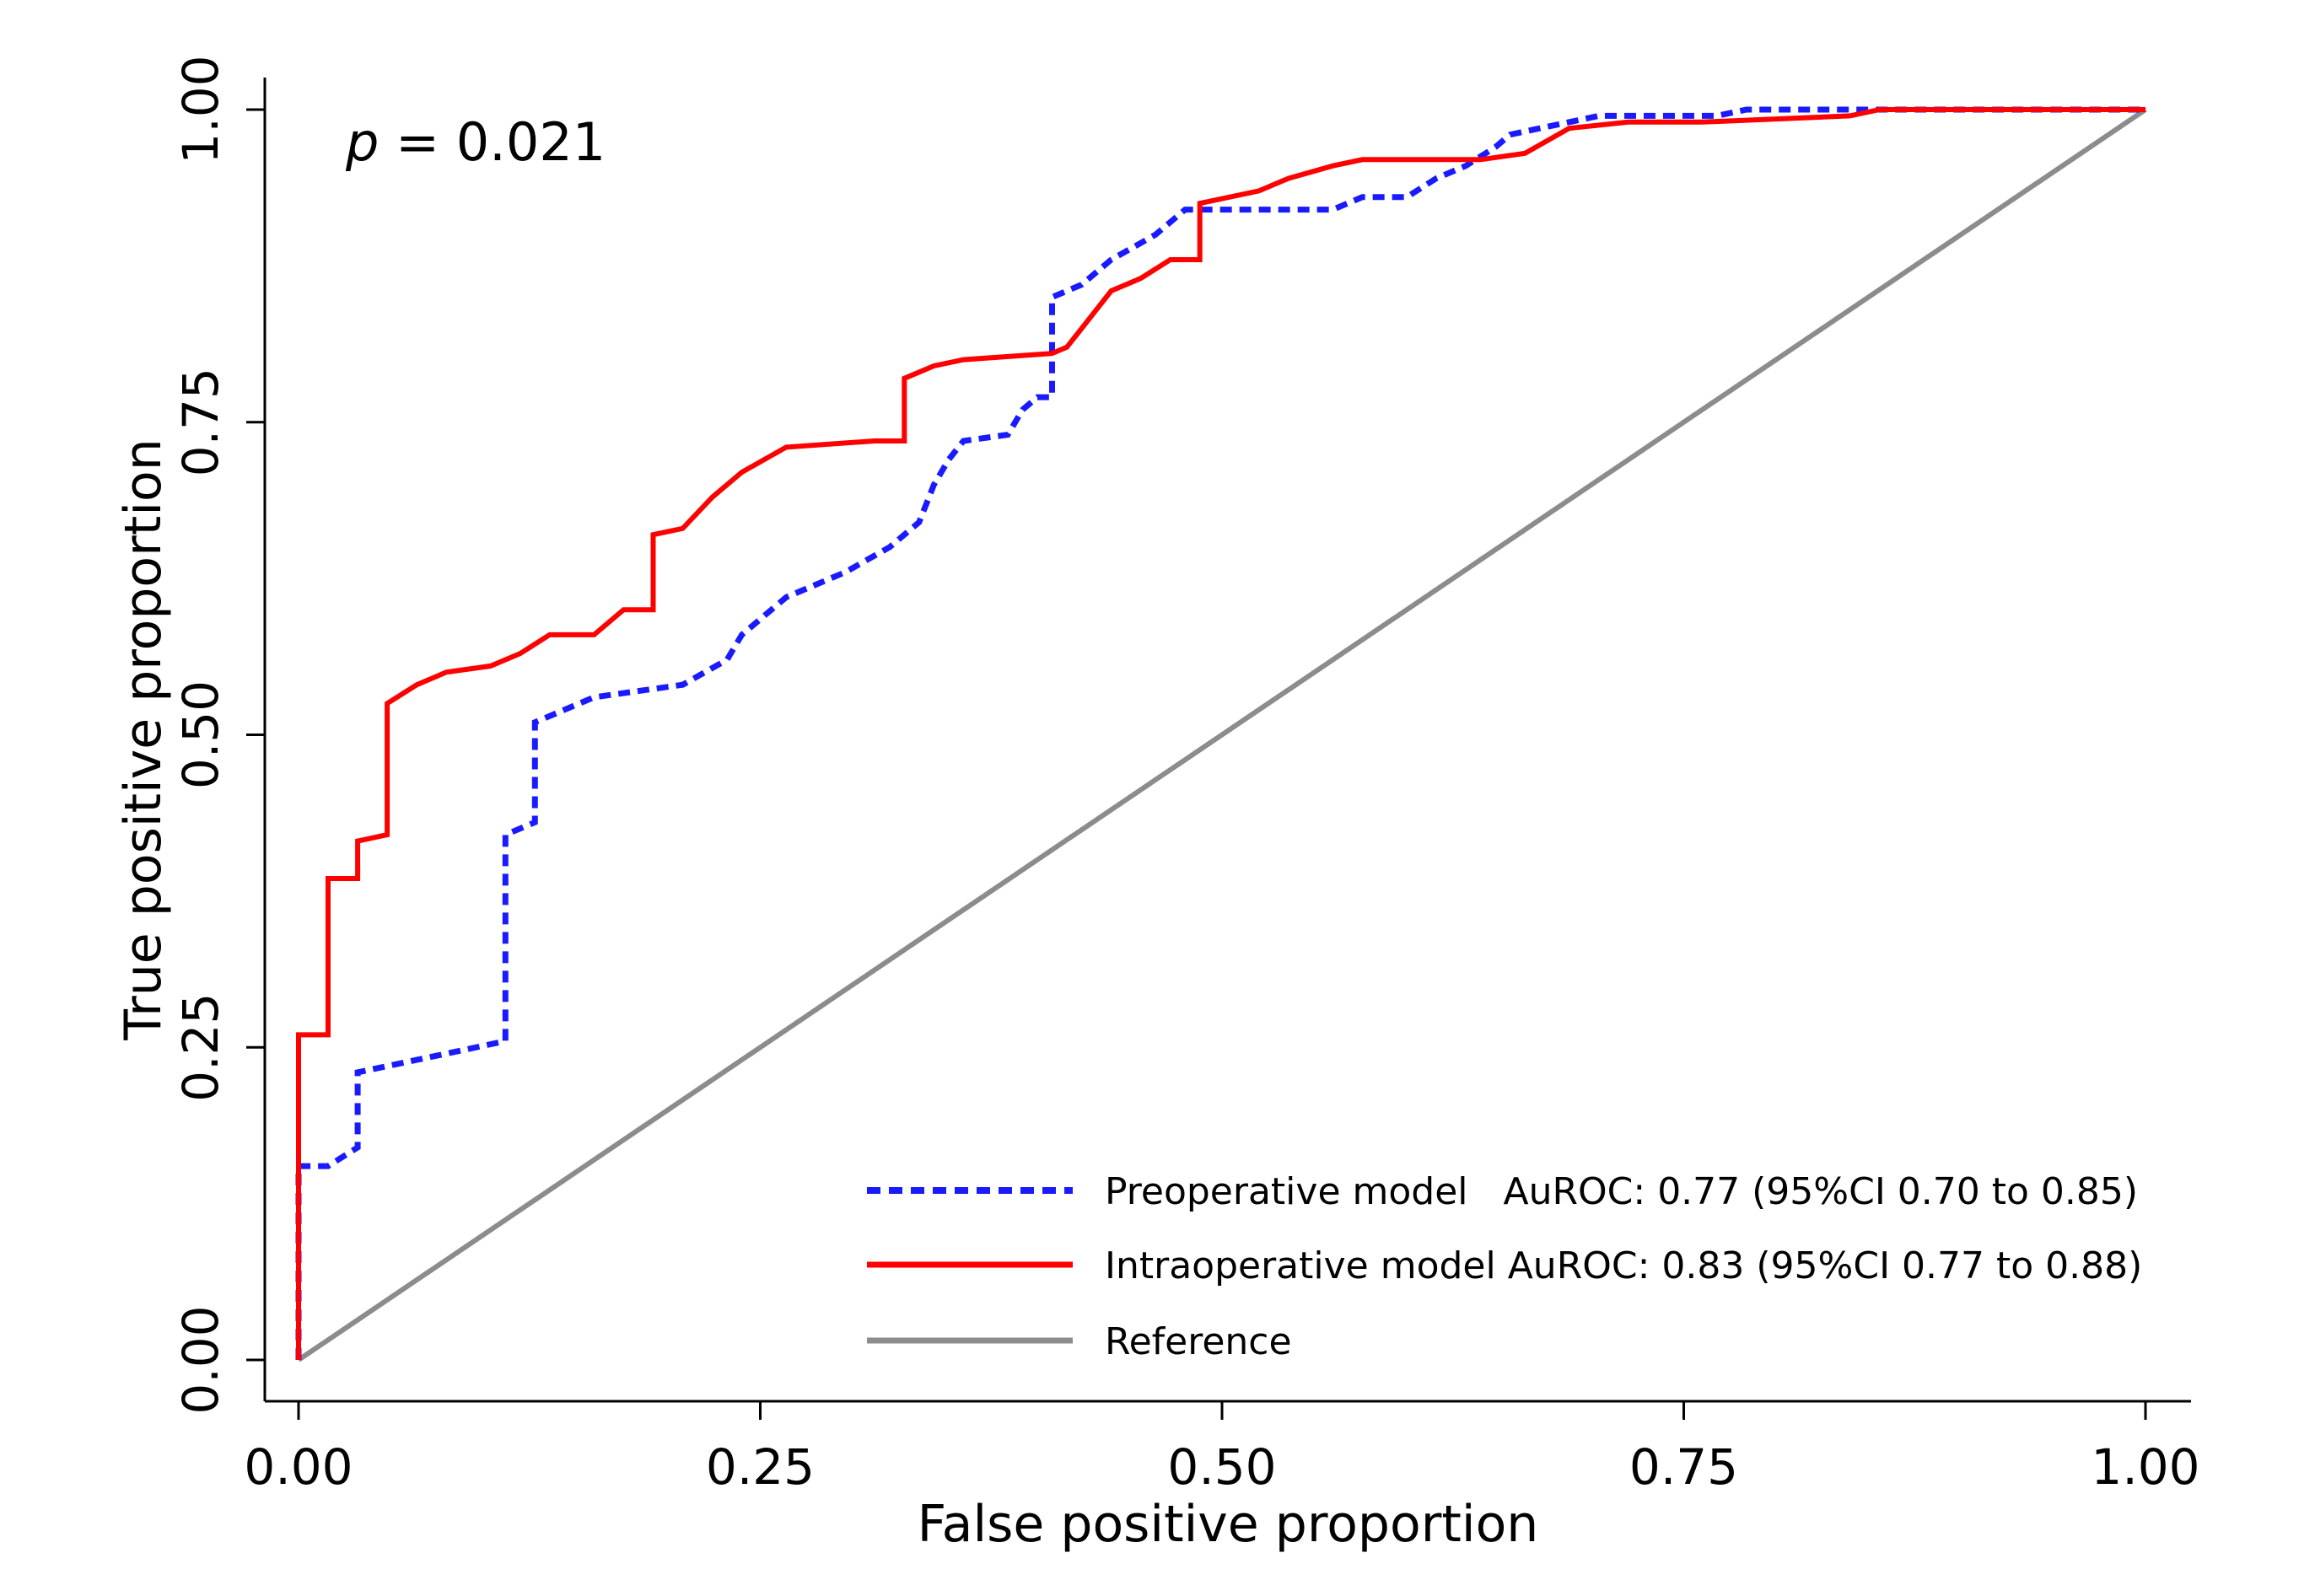 Image resolution: width=2315 pixels, height=1596 pixels. I want to click on x-tick-label: 0.25, so click(760, 1467).